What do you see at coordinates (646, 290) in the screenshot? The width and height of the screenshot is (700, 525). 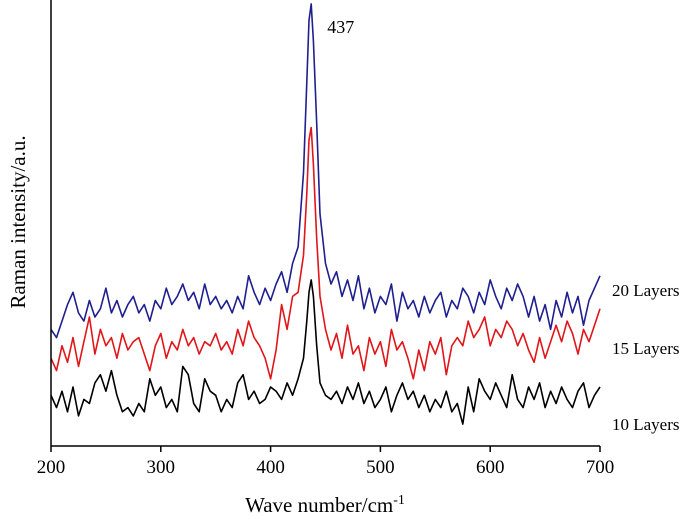 I see `series-label-2: 20 Layers` at bounding box center [646, 290].